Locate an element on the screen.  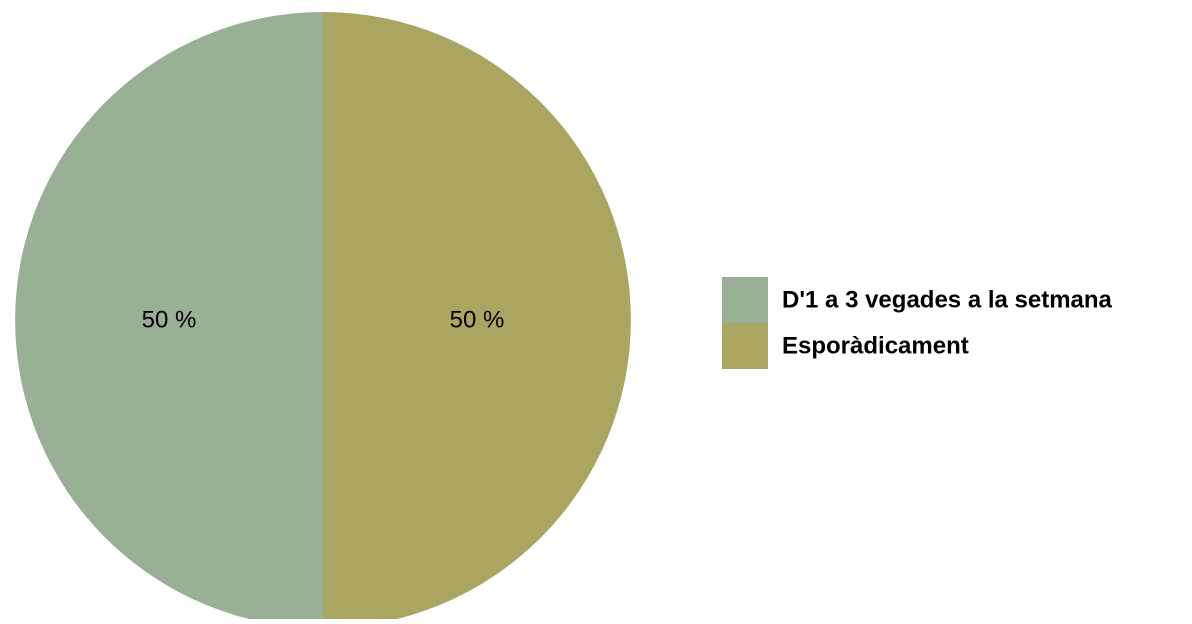
slice-data-label-1: 50 % is located at coordinates (169, 320).